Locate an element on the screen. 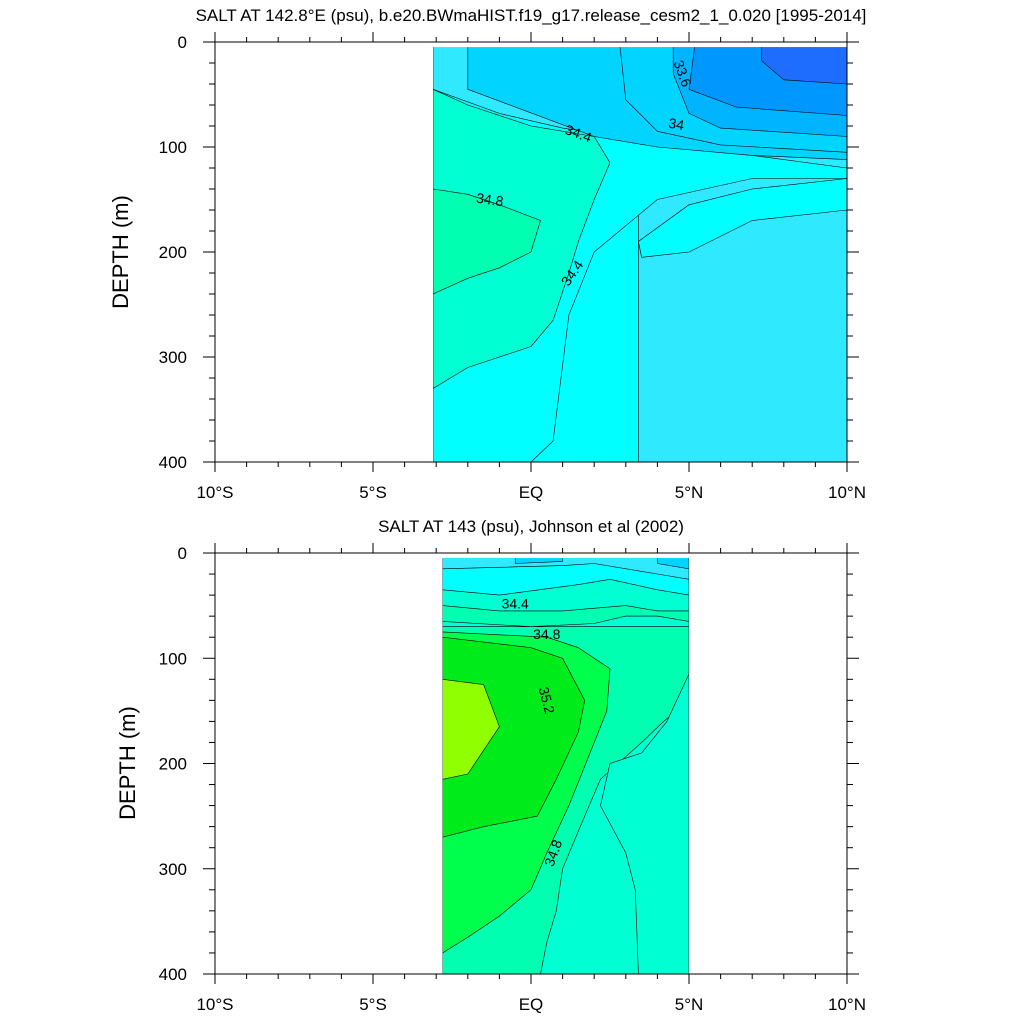 The image size is (1024, 1024). chart-title: SALT AT 143 (psu), Johnson et al (2002) is located at coordinates (531, 526).